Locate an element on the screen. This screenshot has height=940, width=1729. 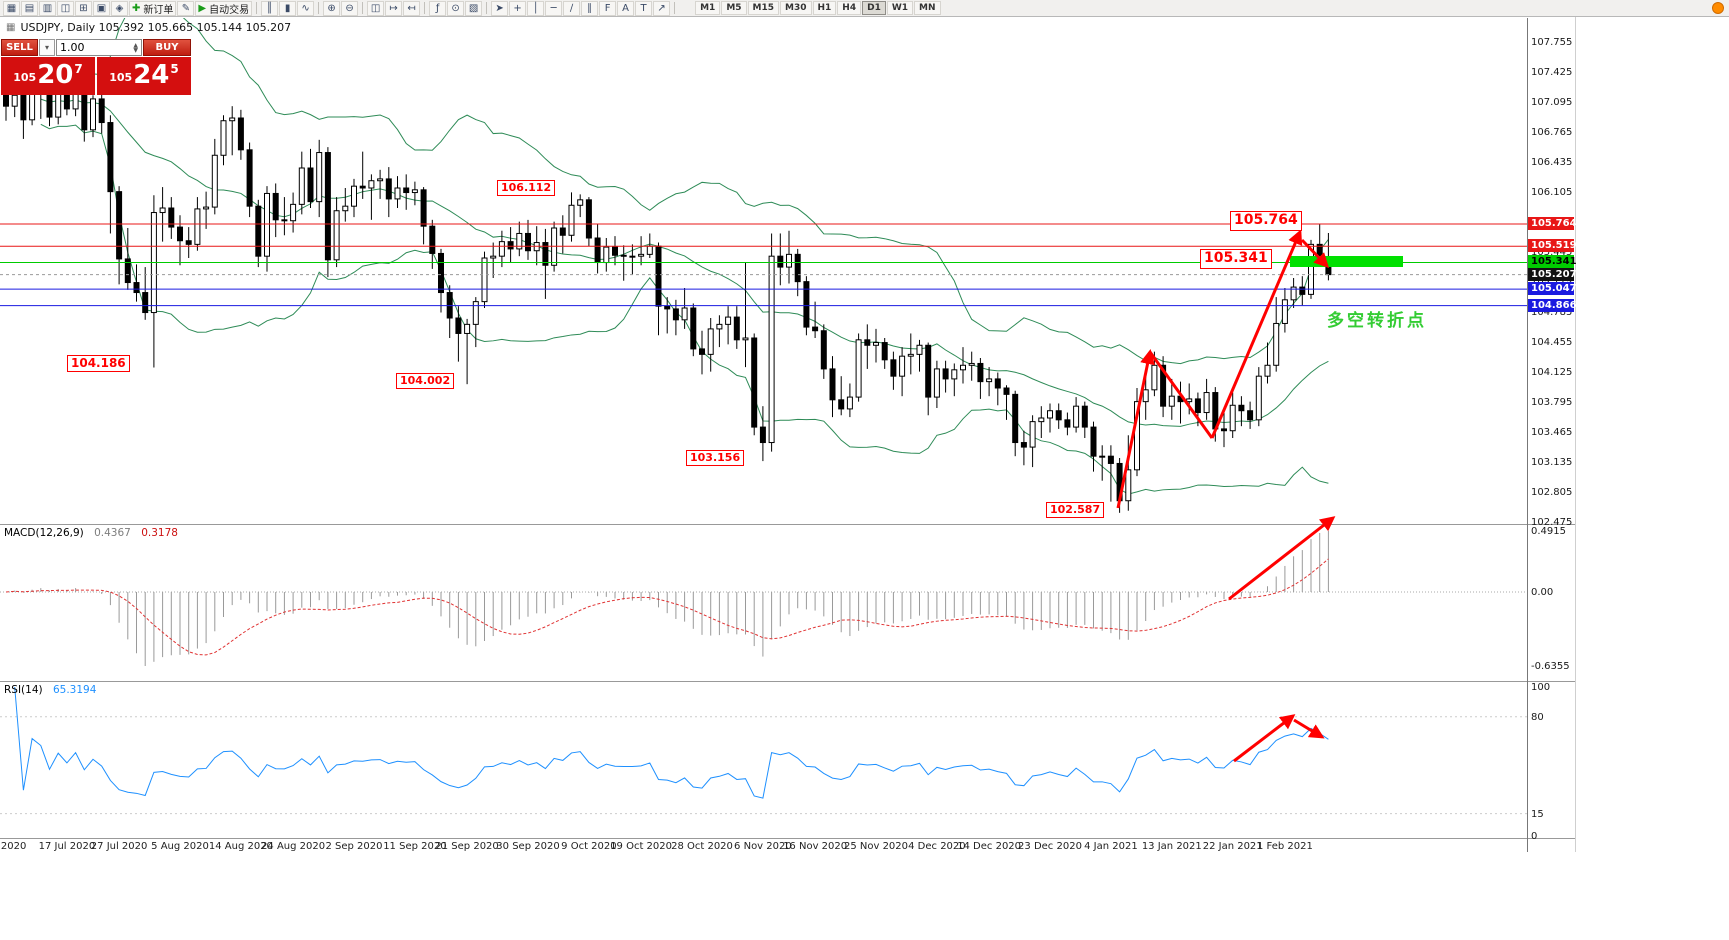
connection-status-icon is located at coordinates (1718, 8).